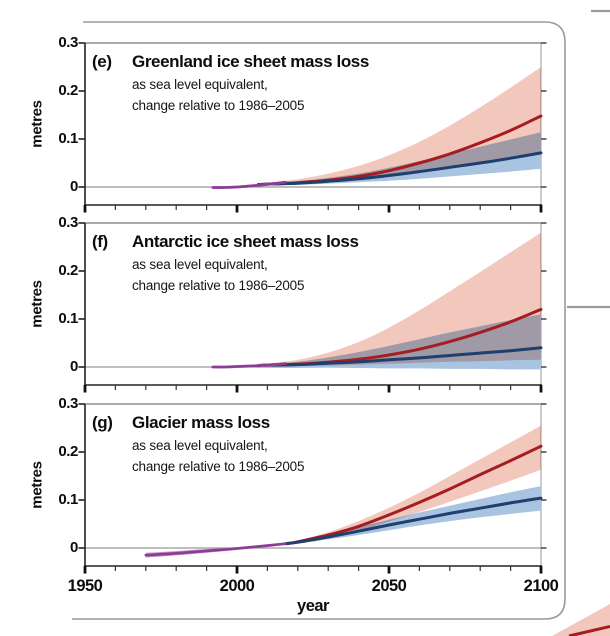 The image size is (610, 636). Describe the element at coordinates (389, 586) in the screenshot. I see `x-tick-label: 2050` at that location.